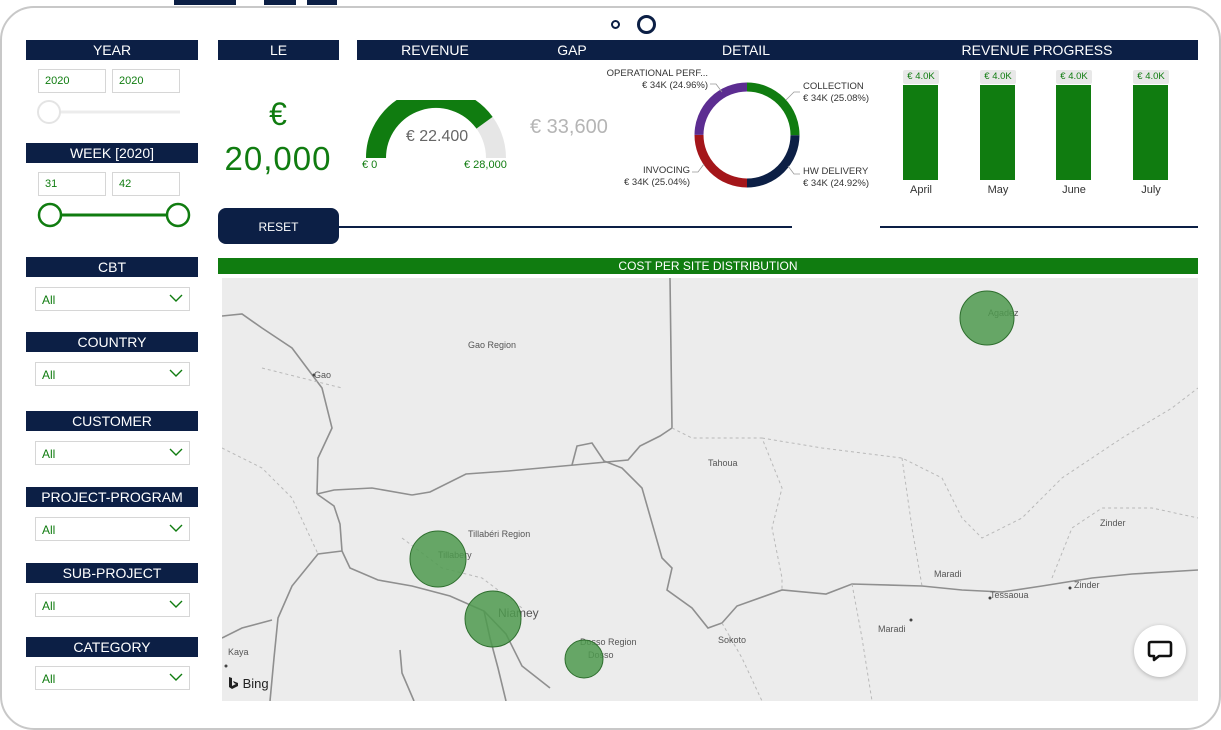 The height and width of the screenshot is (730, 1221). What do you see at coordinates (998, 190) in the screenshot?
I see `bar-category-label: May` at bounding box center [998, 190].